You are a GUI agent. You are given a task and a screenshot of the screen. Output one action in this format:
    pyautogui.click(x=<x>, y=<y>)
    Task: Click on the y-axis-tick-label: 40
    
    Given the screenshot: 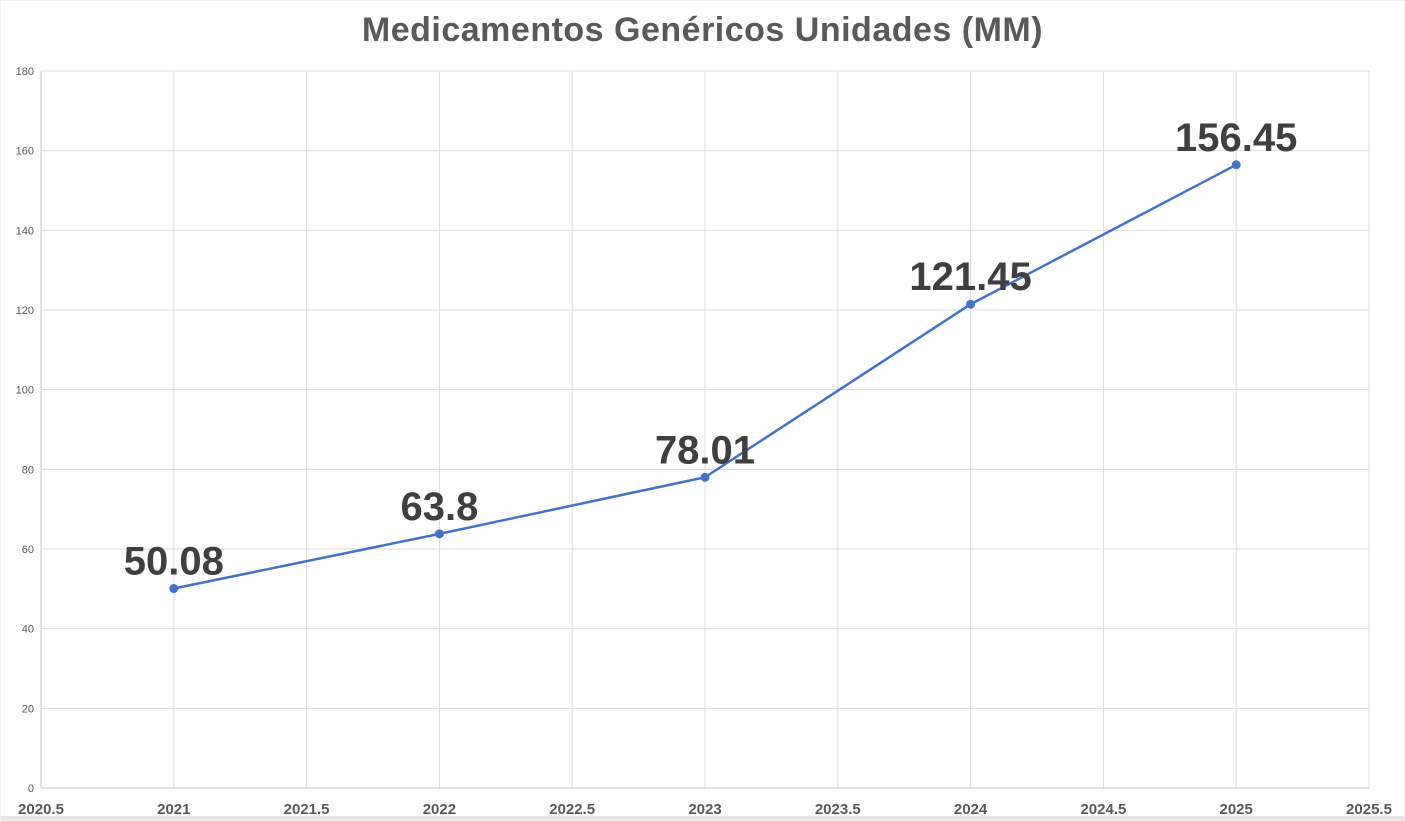 What is the action you would take?
    pyautogui.click(x=28, y=630)
    